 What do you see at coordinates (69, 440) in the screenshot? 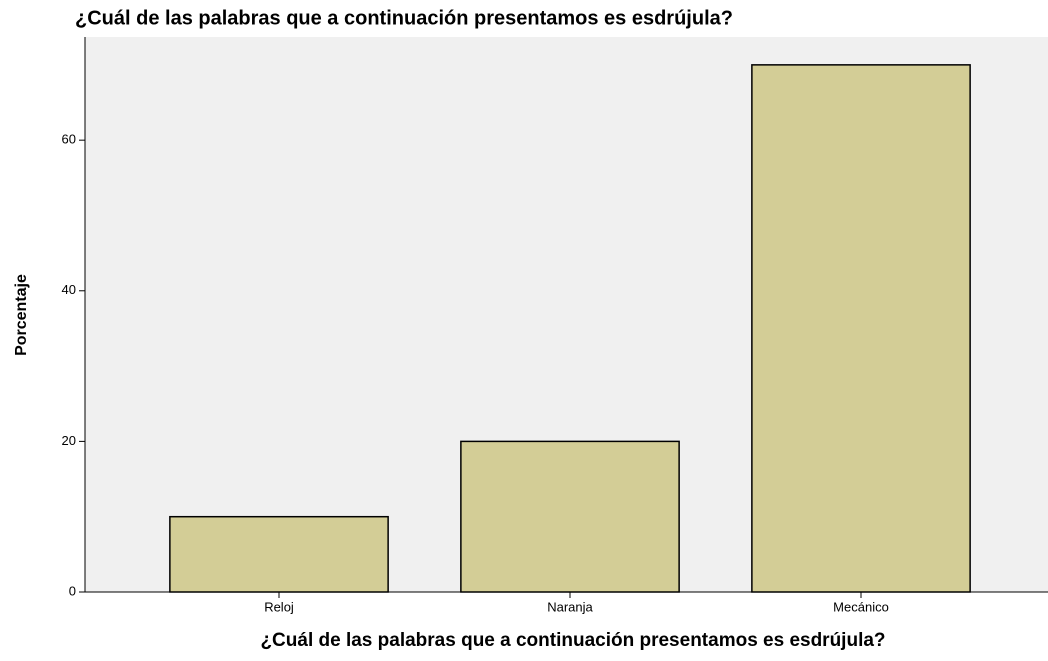
I see `y-tick-label: 20` at bounding box center [69, 440].